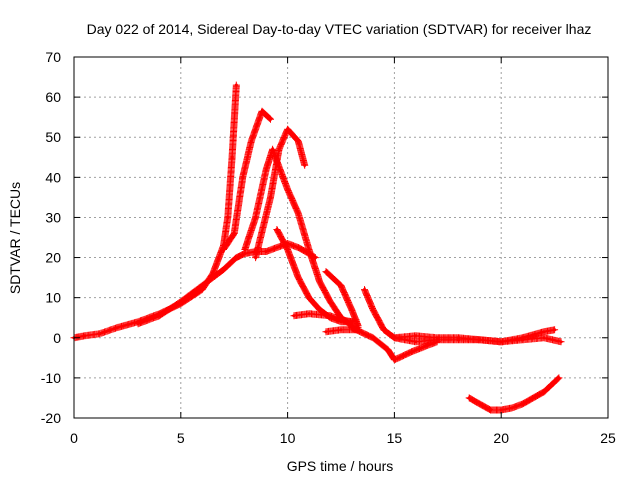  I want to click on x-tick-label: 25, so click(608, 438).